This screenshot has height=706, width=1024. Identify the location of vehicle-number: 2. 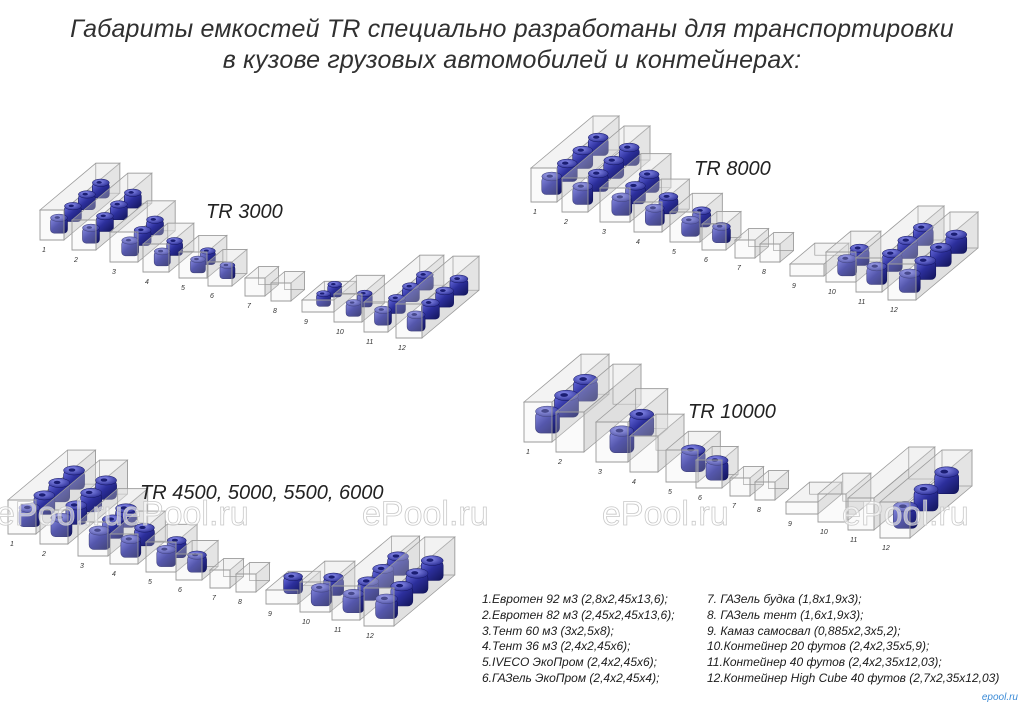
(559, 462).